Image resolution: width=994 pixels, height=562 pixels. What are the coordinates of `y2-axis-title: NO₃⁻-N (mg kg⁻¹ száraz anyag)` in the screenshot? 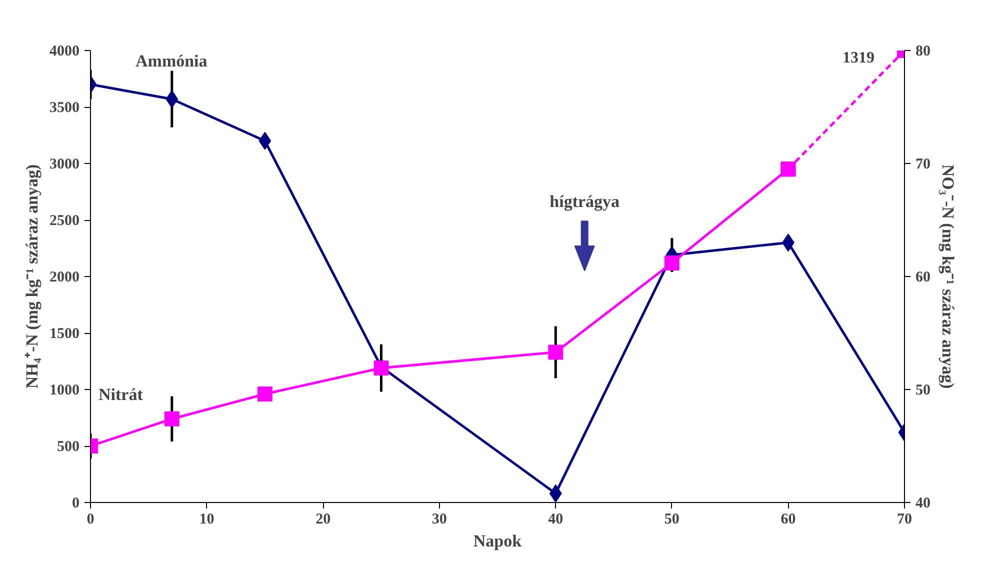 It's located at (948, 276).